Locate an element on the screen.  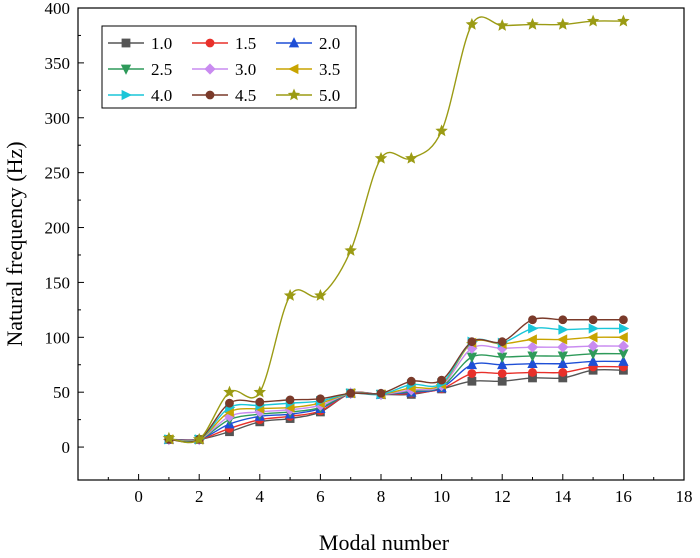
legend-label: 1.0 is located at coordinates (161, 43).